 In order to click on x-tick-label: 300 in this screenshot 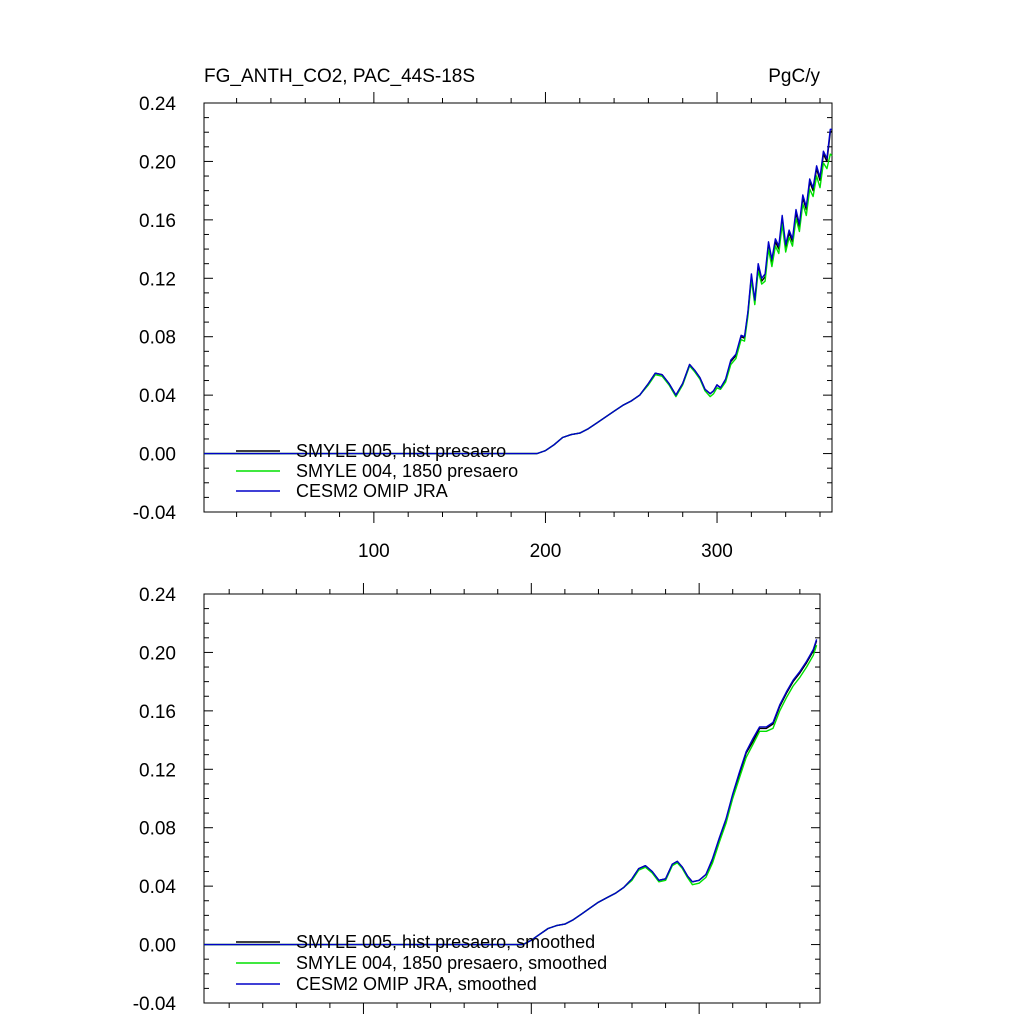, I will do `click(717, 551)`.